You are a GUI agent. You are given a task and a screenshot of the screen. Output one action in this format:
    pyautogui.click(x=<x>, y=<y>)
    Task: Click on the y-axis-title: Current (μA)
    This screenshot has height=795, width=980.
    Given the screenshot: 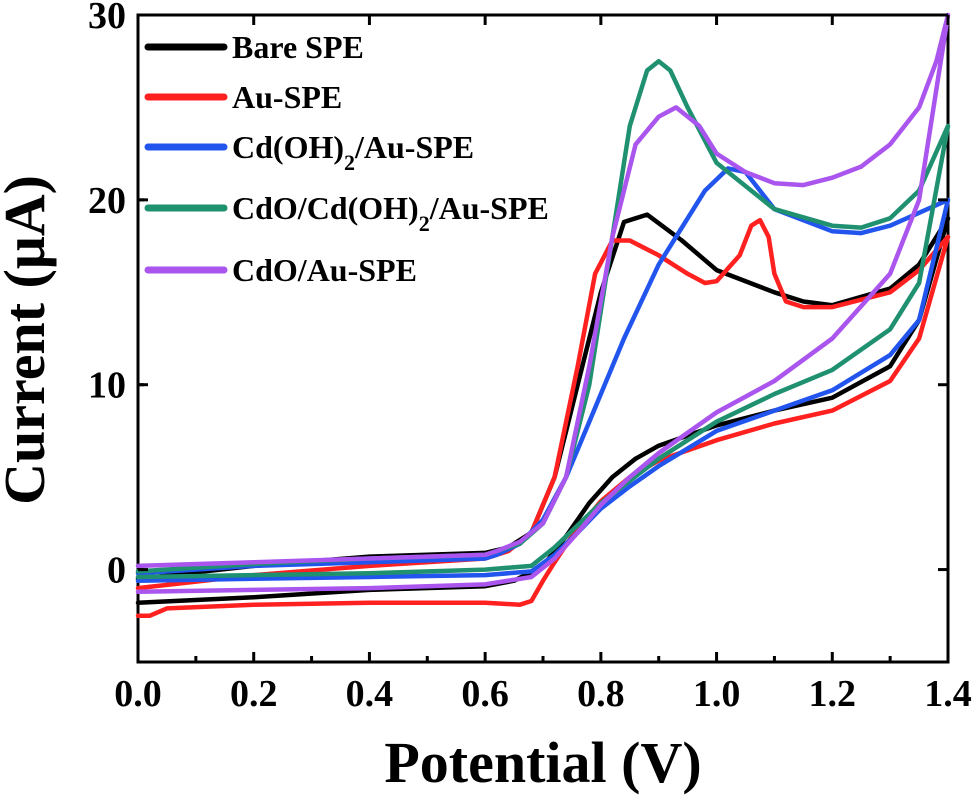 What is the action you would take?
    pyautogui.click(x=28, y=340)
    